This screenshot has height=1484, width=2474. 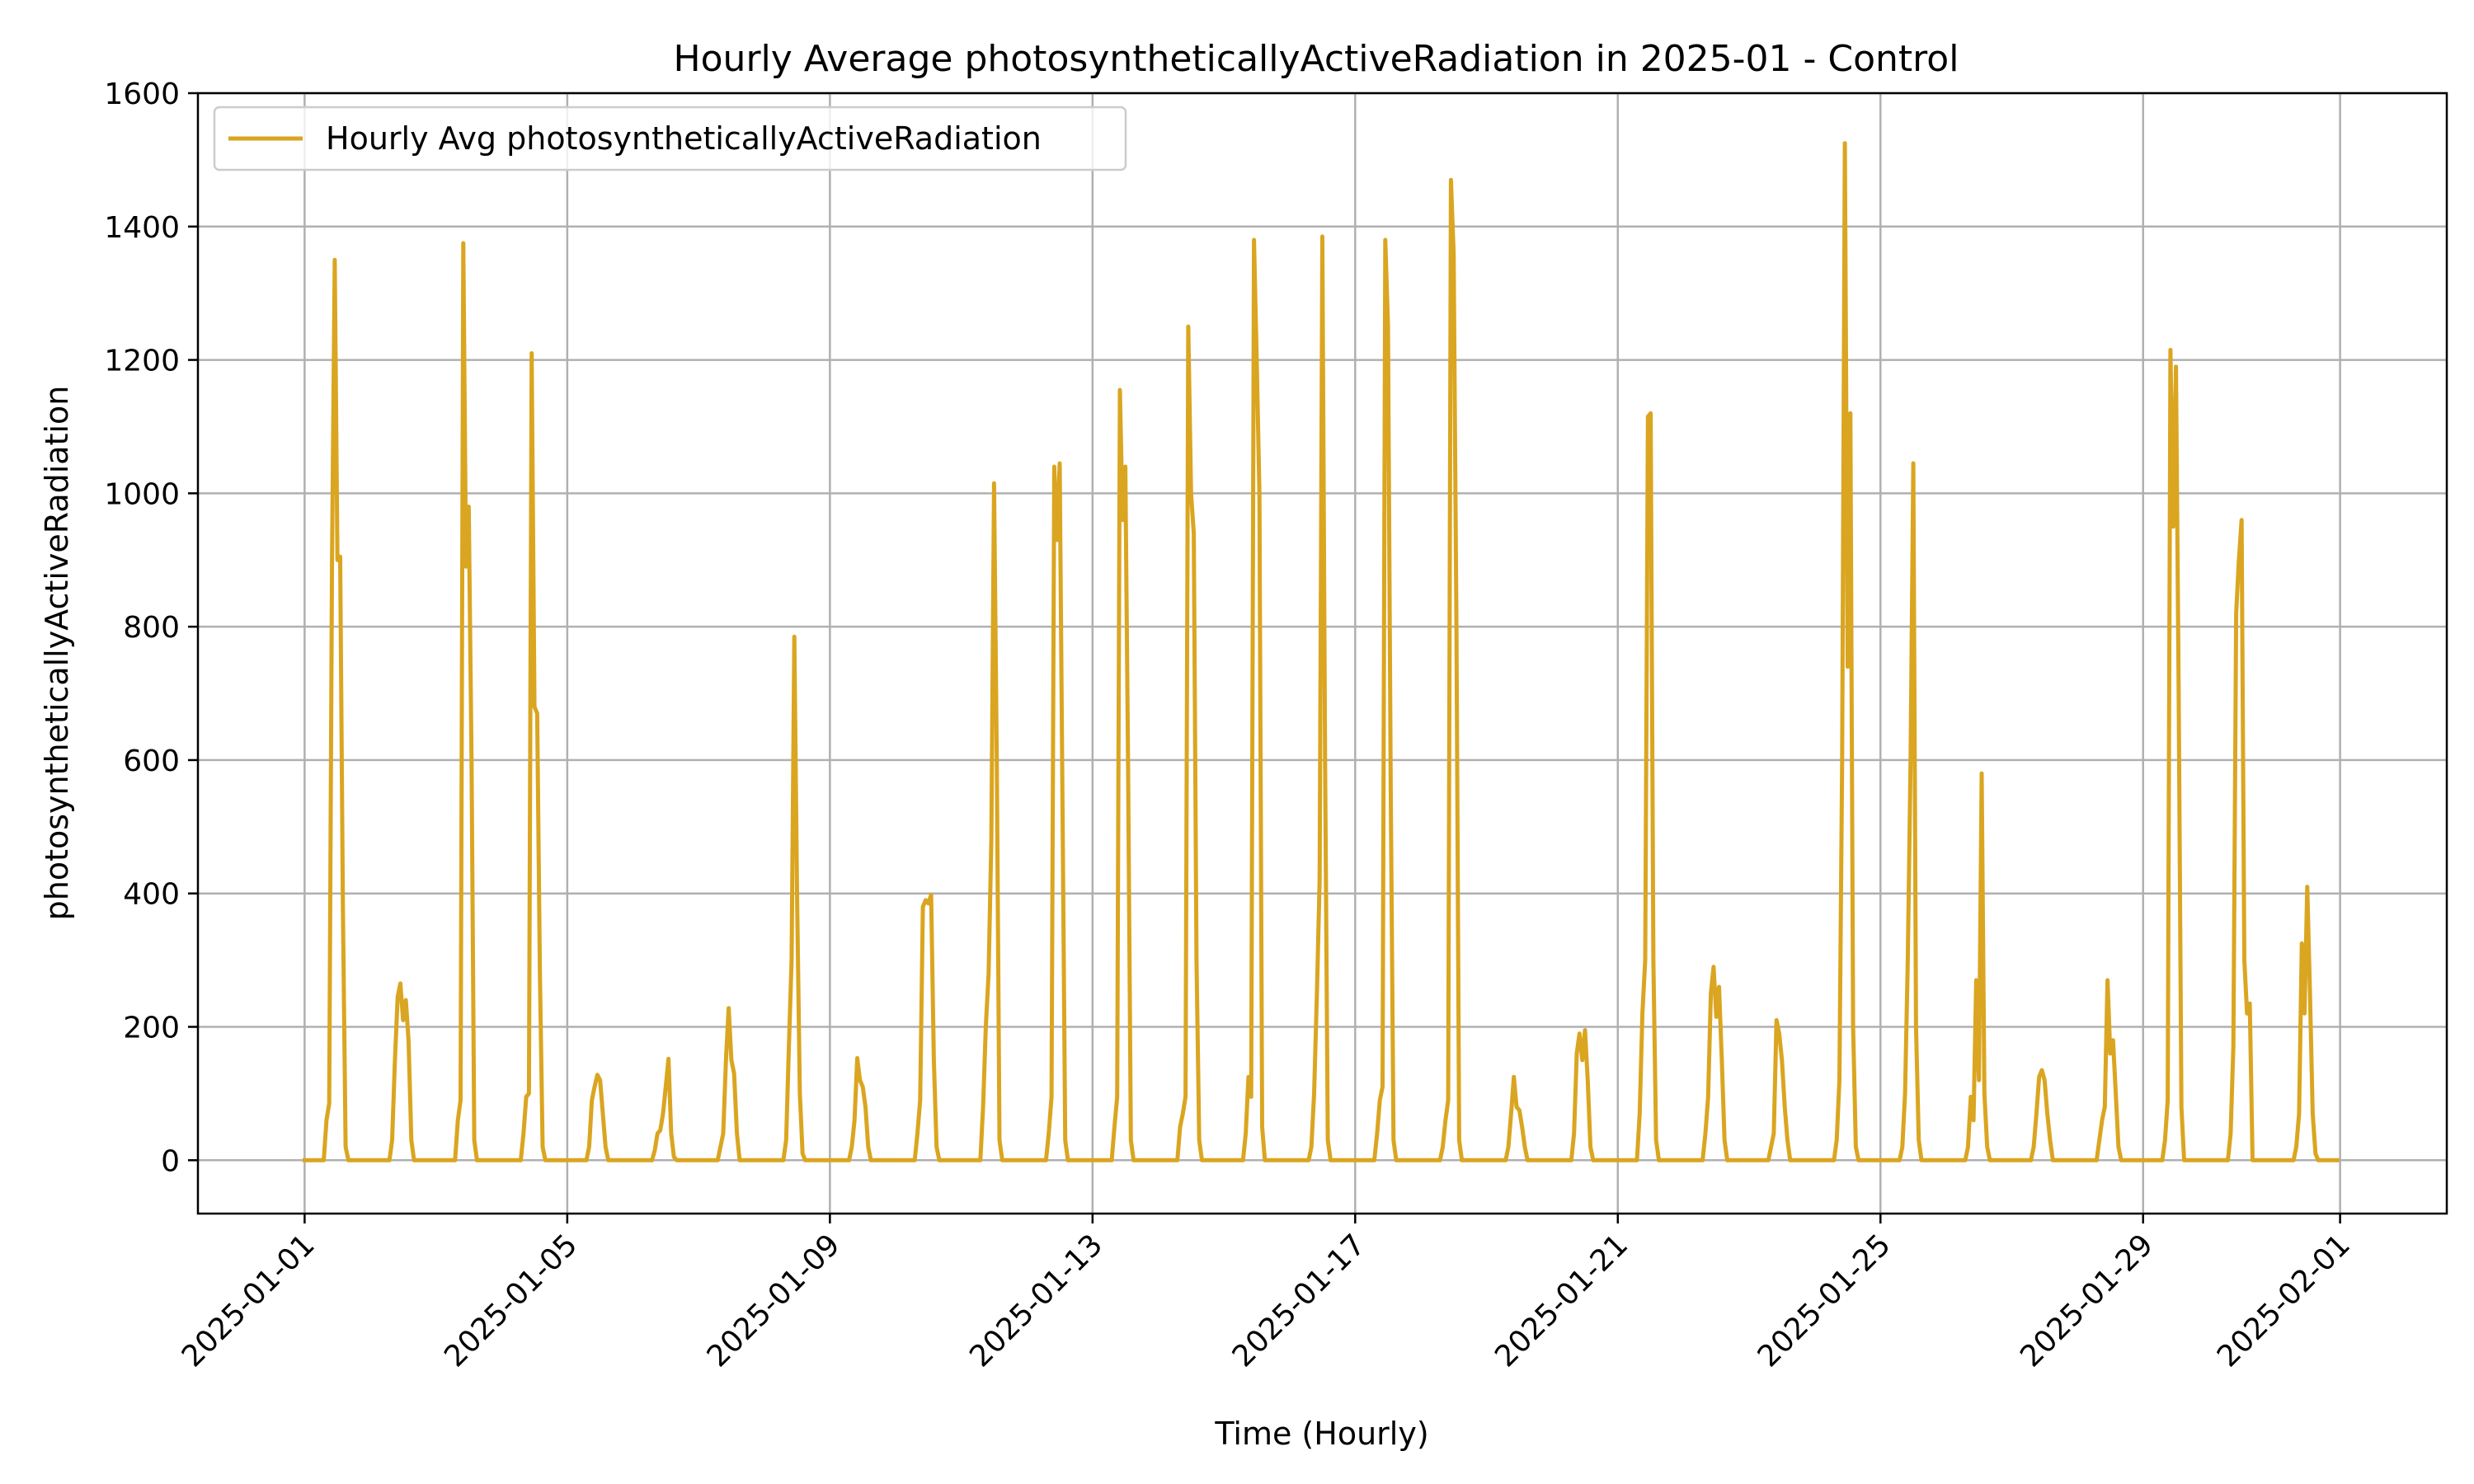 I want to click on y-tick-label: 1000, so click(x=142, y=494).